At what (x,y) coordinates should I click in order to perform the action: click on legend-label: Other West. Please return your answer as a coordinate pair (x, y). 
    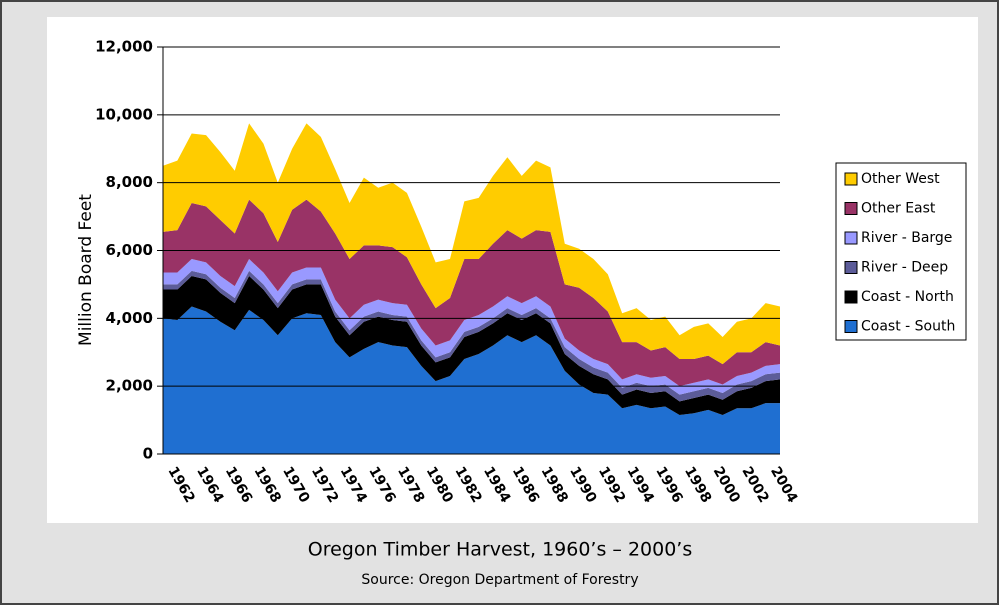
    Looking at the image, I should click on (900, 179).